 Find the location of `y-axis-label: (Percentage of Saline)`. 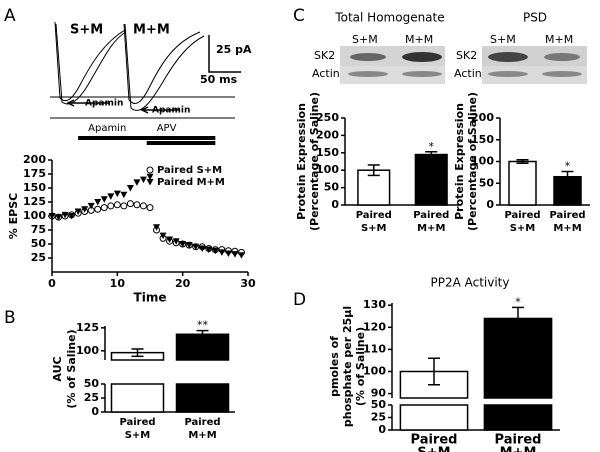

y-axis-label: (Percentage of Saline) is located at coordinates (472, 161).